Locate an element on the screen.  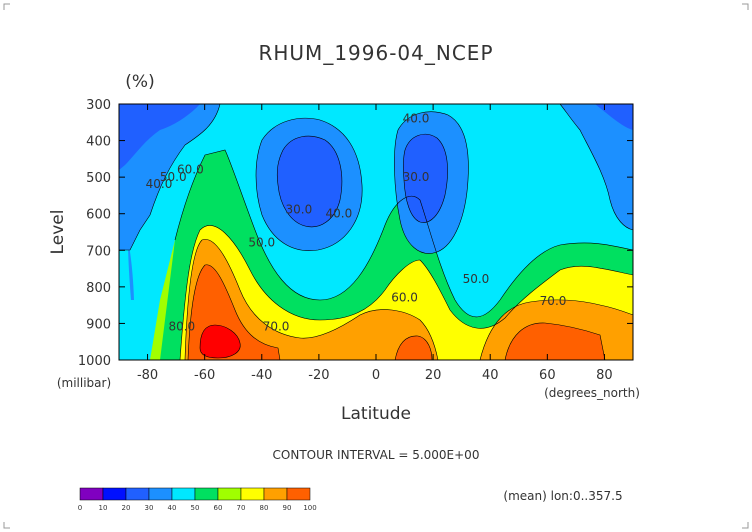
units-label: (%) is located at coordinates (139, 82).